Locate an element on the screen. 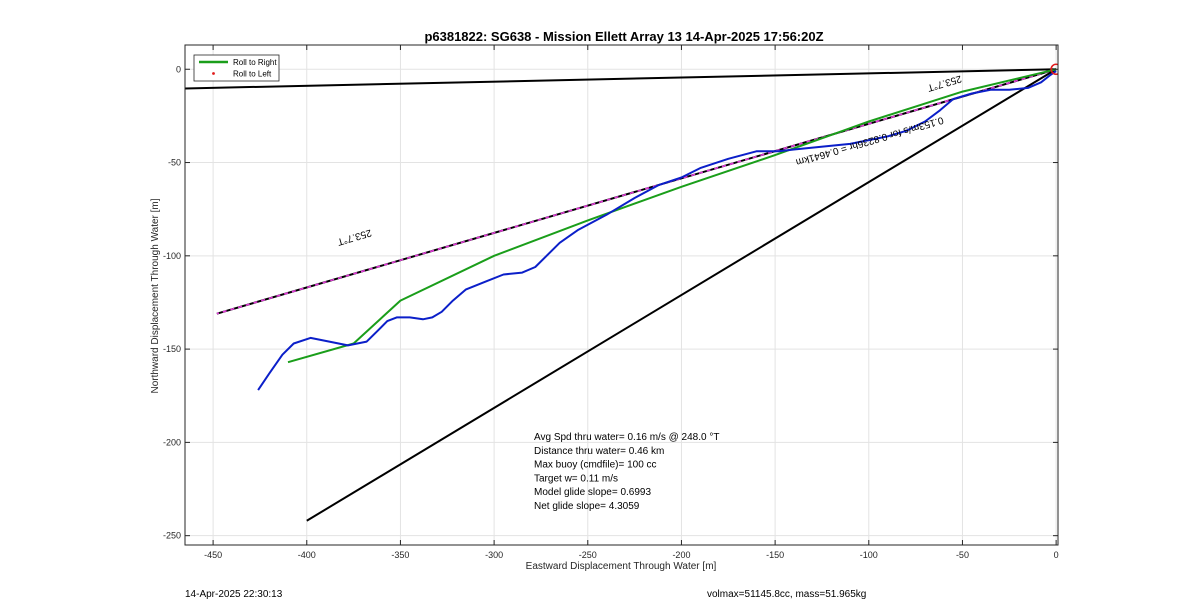 The width and height of the screenshot is (1200, 611). annotation-line: Model glide slope= 0.6993 is located at coordinates (592, 492).